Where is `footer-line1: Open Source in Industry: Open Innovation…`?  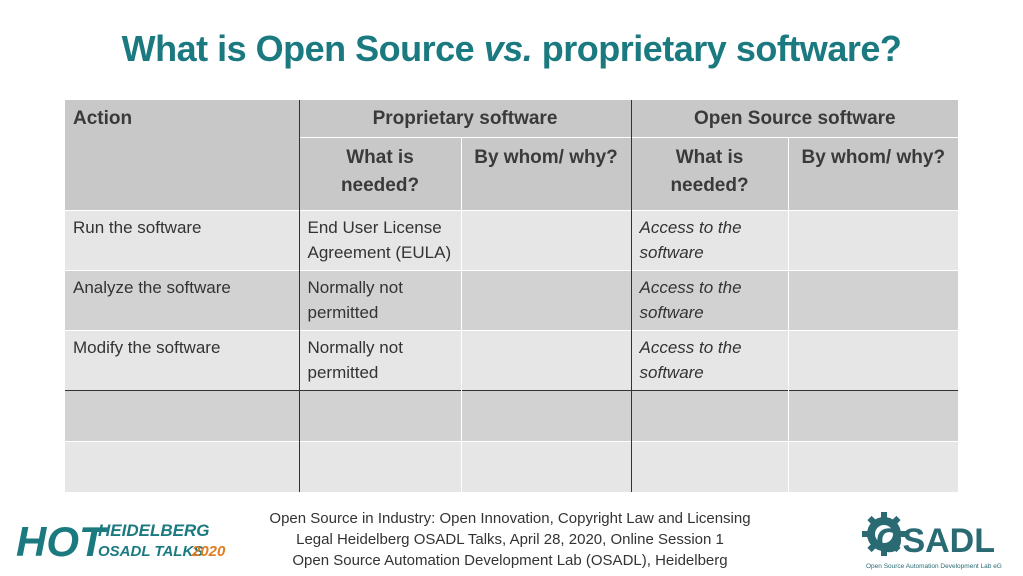
footer-line1: Open Source in Industry: Open Innovation… is located at coordinates (510, 518).